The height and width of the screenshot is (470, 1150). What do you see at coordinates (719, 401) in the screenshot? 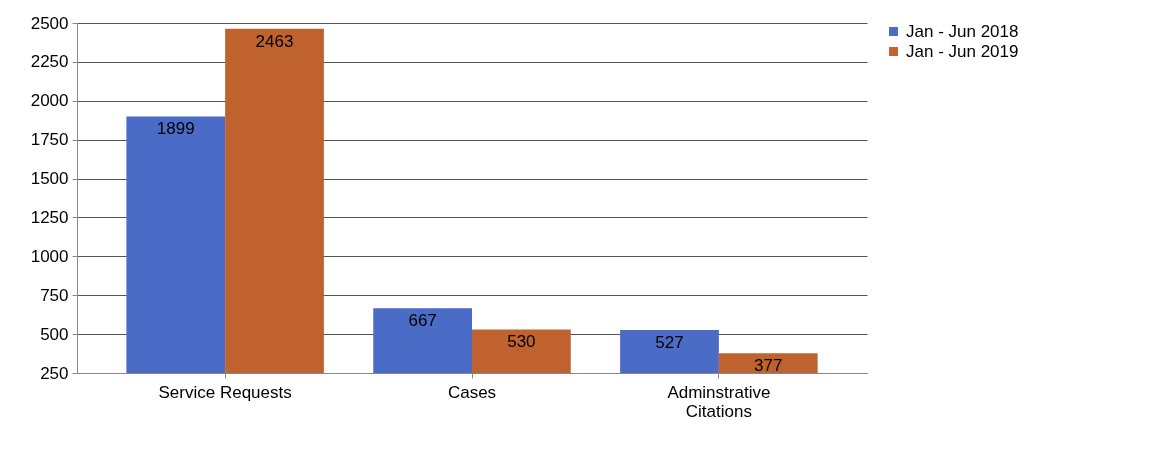
I see `x-tick-label: Adminstrative Citations` at bounding box center [719, 401].